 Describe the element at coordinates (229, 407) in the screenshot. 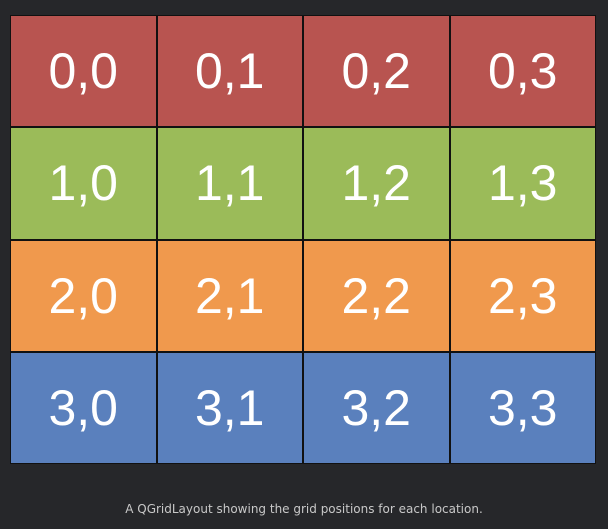

I see `grid-cell: 3,1` at that location.